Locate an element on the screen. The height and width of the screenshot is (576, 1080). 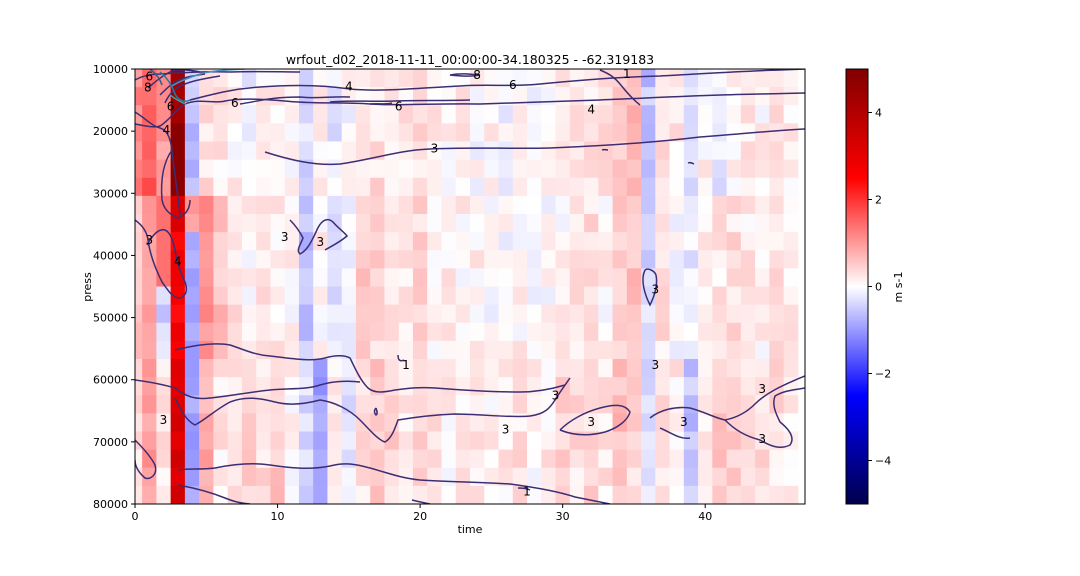
y-tick-label: 60000 is located at coordinates (110, 380).